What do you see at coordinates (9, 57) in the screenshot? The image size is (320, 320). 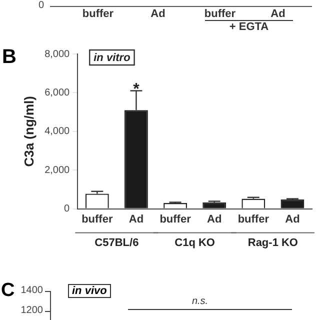 I see `chart-title: B` at bounding box center [9, 57].